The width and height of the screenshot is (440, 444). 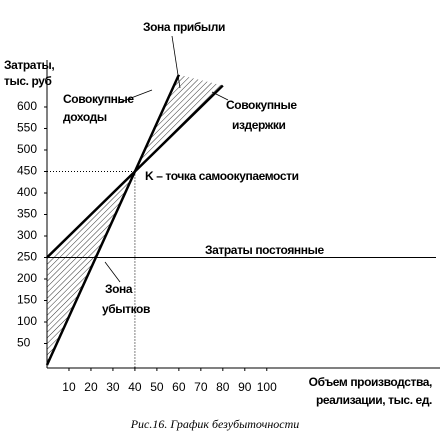 I want to click on y-tick-label: 200, so click(x=27, y=278).